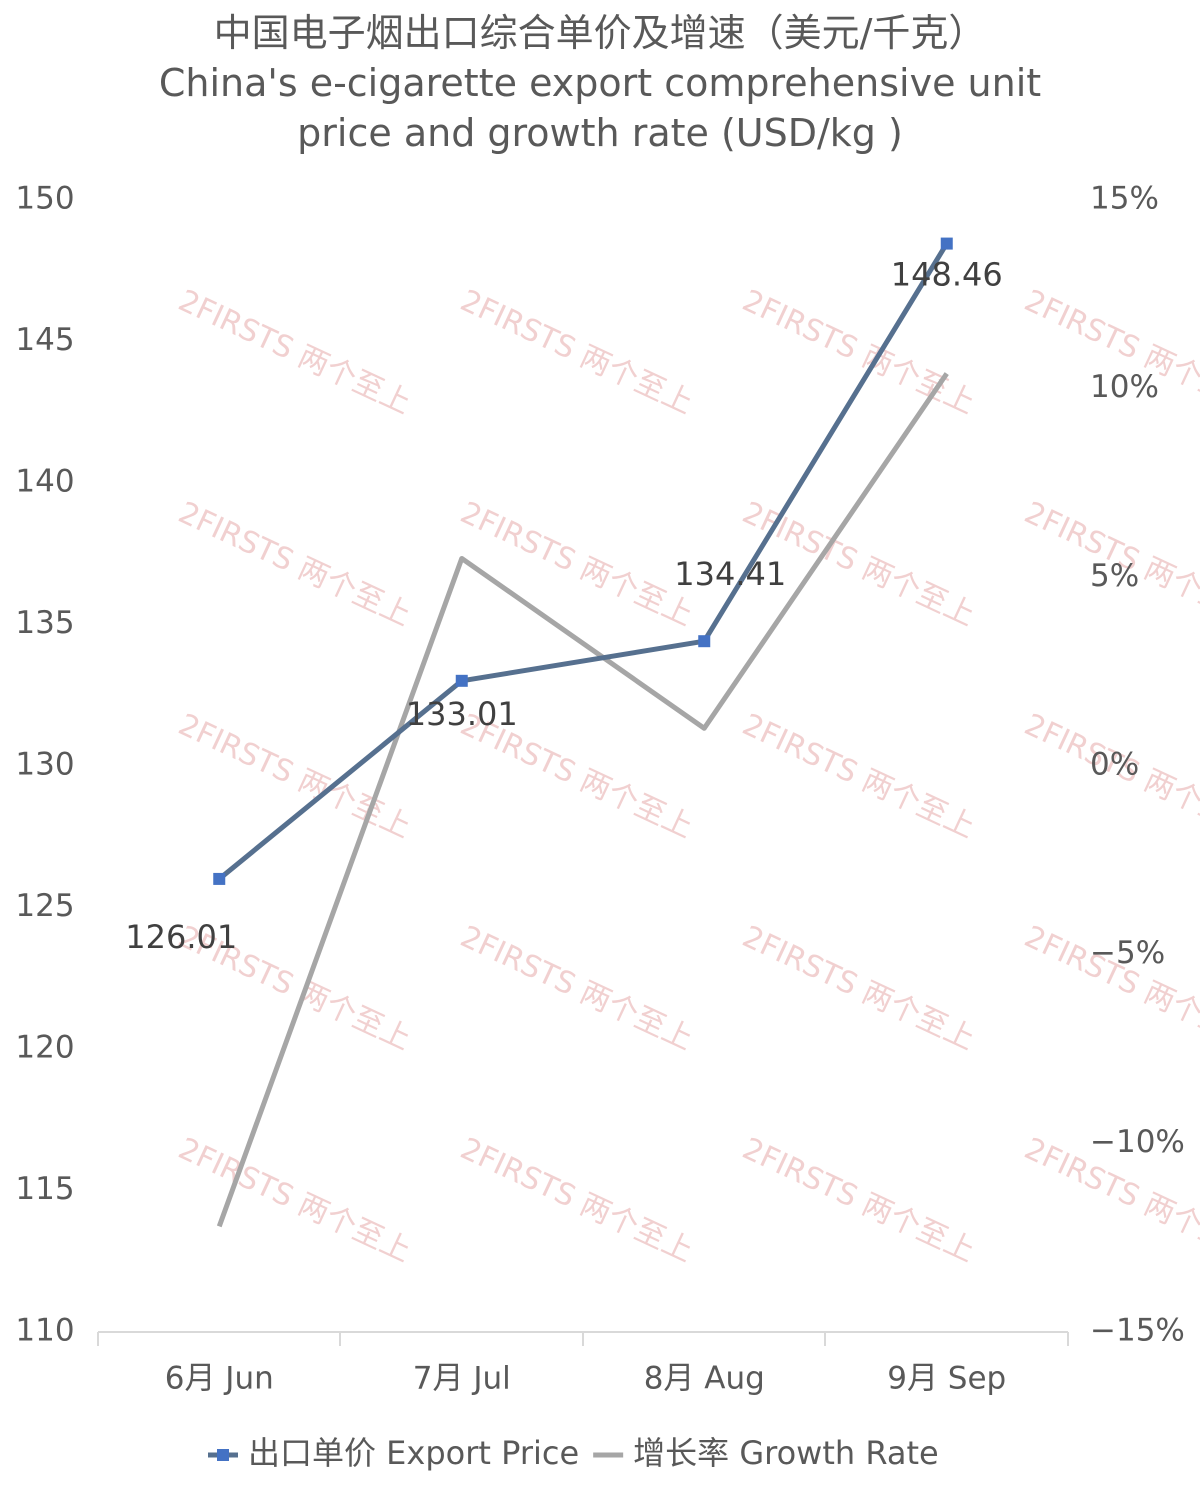 The height and width of the screenshot is (1501, 1200). I want to click on y-tick-label: 115, so click(44, 1189).